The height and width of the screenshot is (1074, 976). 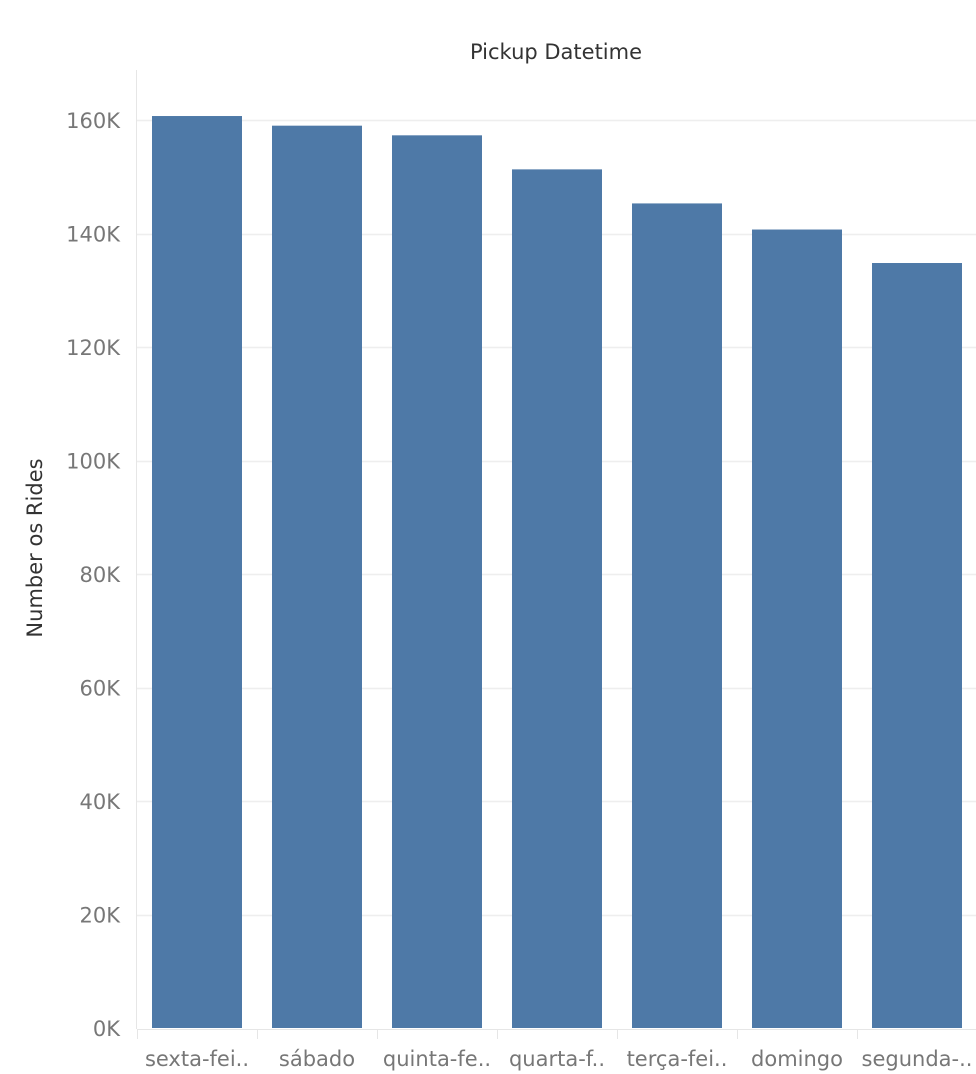 I want to click on x-tick-label: segunda-.., so click(x=917, y=1059).